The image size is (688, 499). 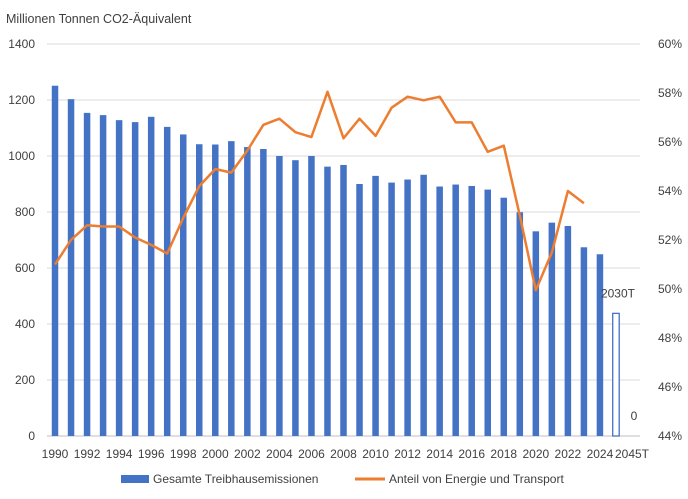 I want to click on y-right-tick-label: 58%, so click(x=670, y=93).